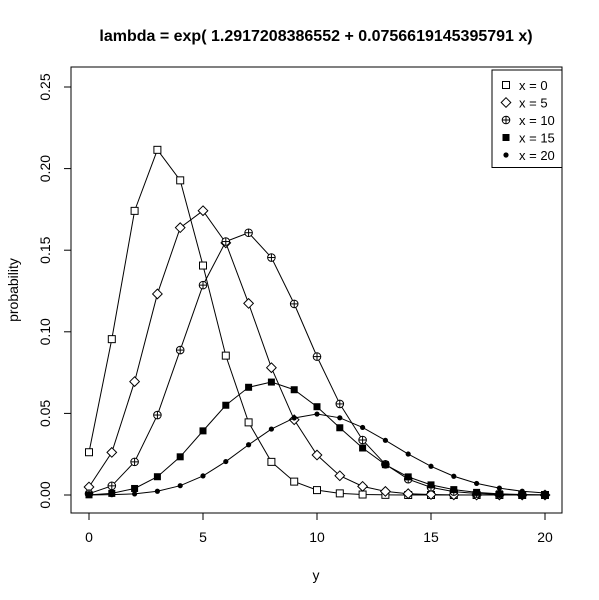  I want to click on y-tick-label: 0.20, so click(45, 168).